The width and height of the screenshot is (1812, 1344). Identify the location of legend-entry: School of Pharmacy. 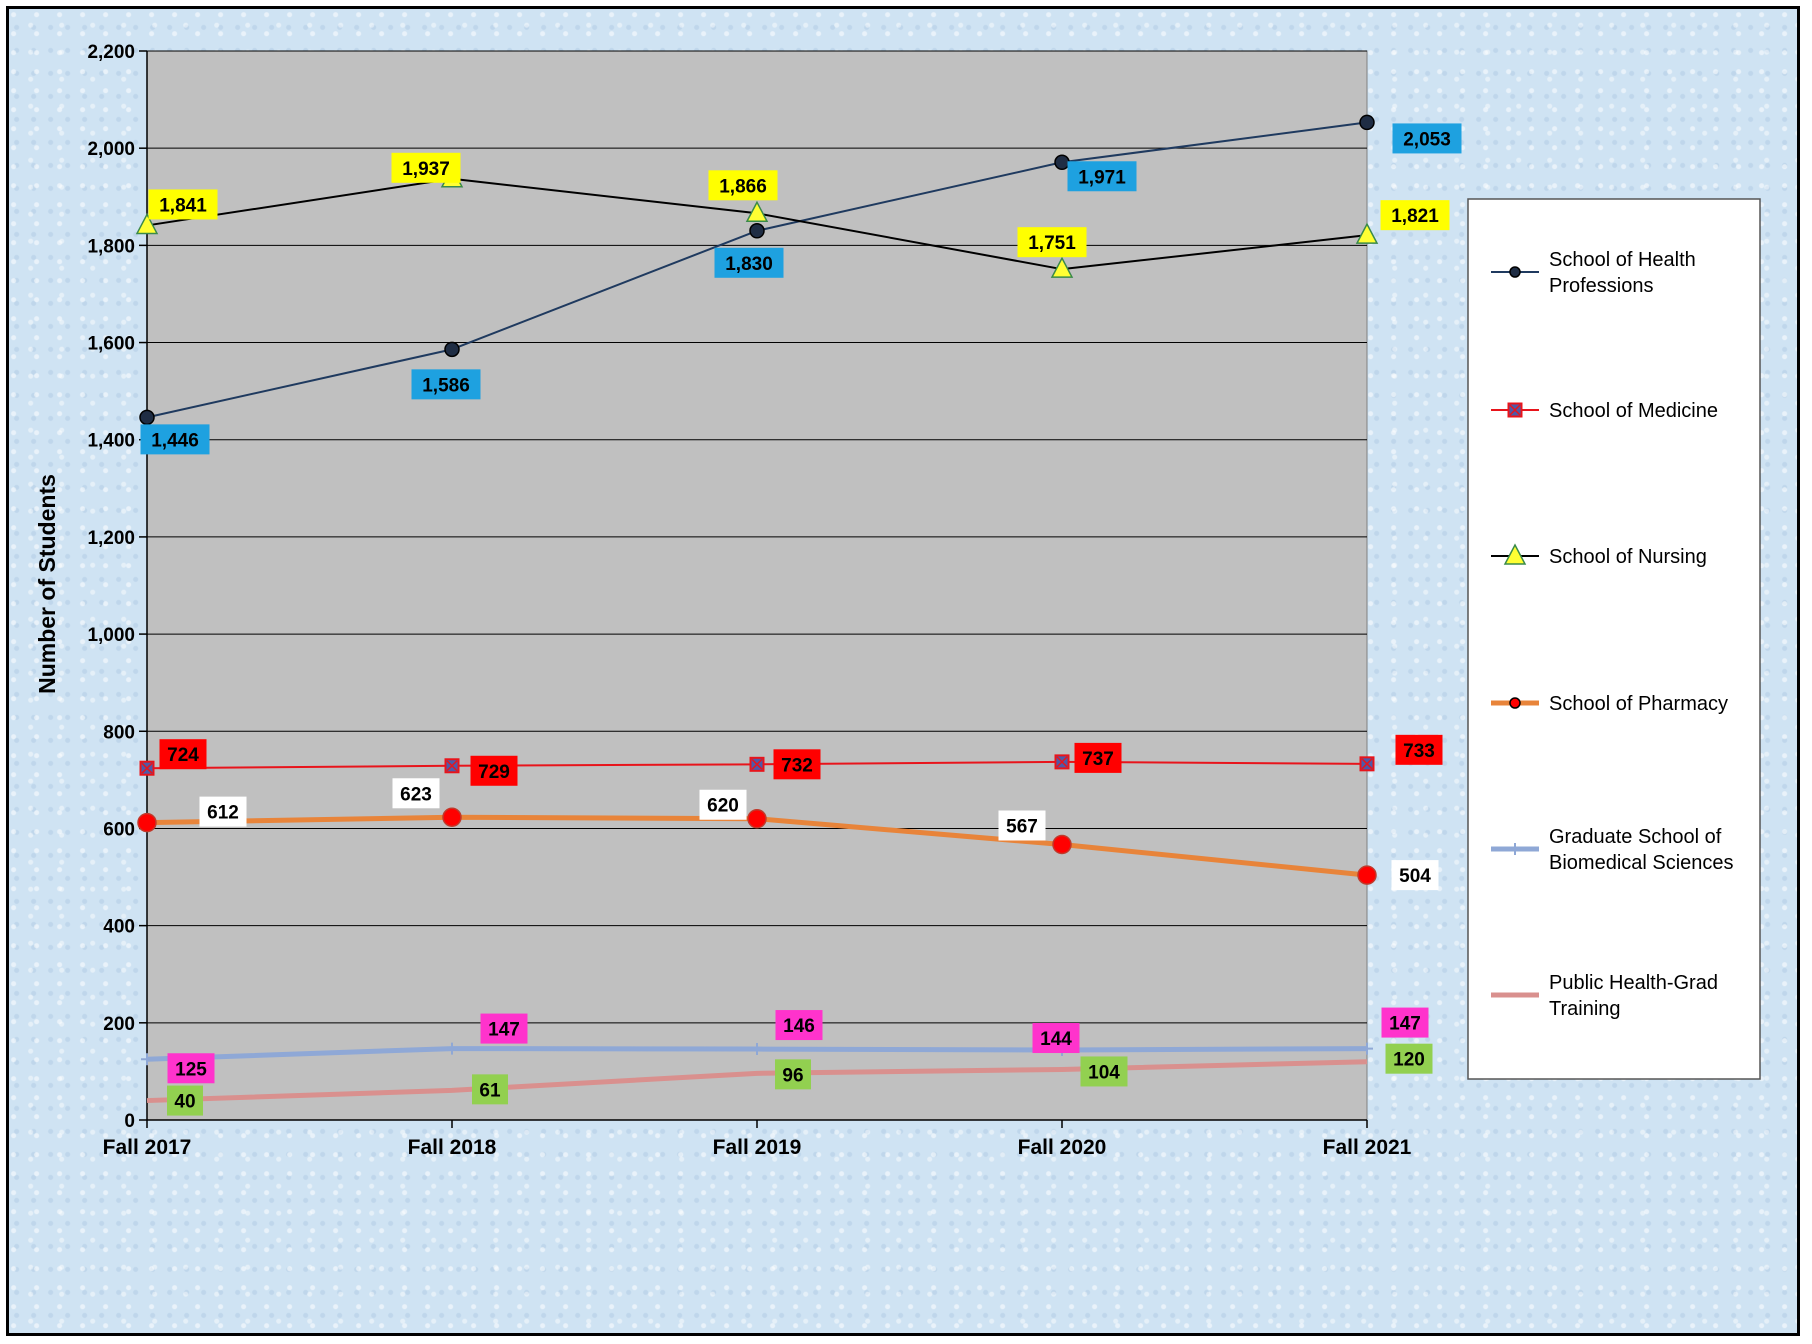
(1609, 704).